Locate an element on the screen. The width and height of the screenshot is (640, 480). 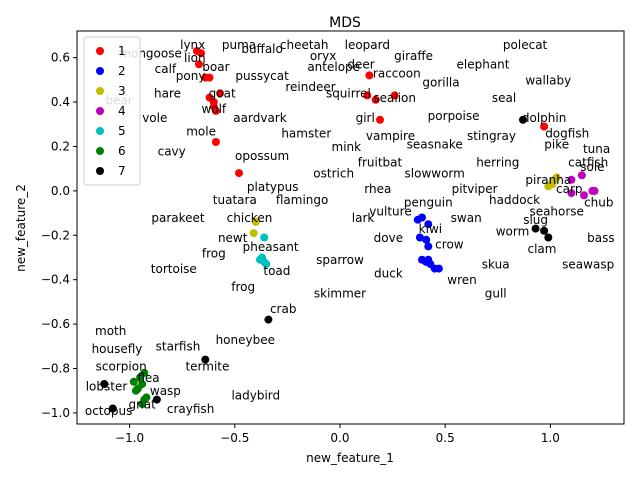
point-label: scorpion is located at coordinates (121, 367).